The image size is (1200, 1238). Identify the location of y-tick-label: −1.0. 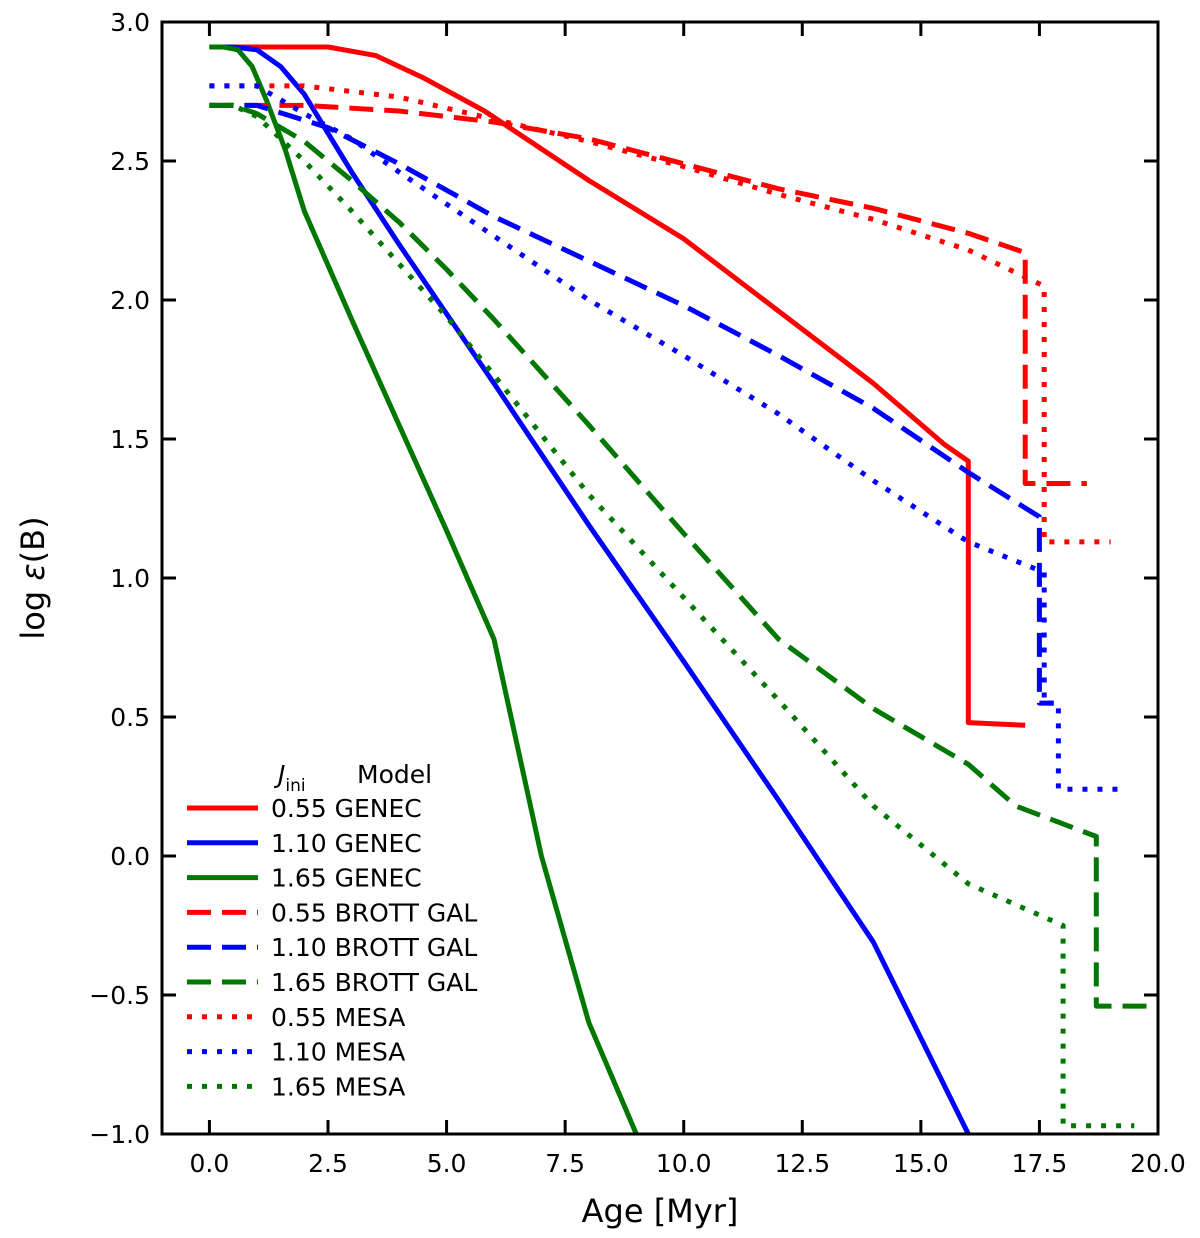
(119, 1134).